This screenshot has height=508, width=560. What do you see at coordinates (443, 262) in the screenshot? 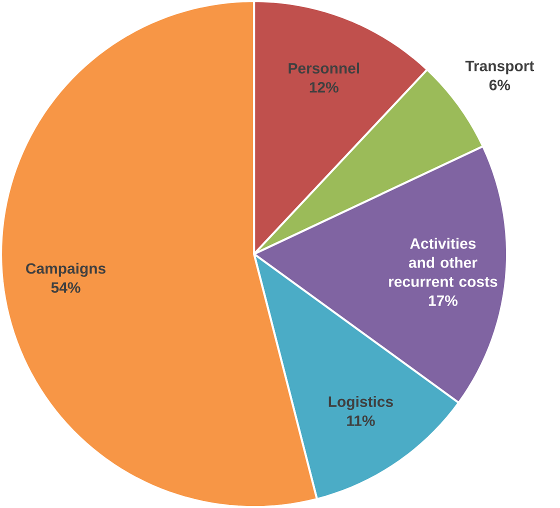
I see `slice-label: Activities and other recurrent costs` at bounding box center [443, 262].